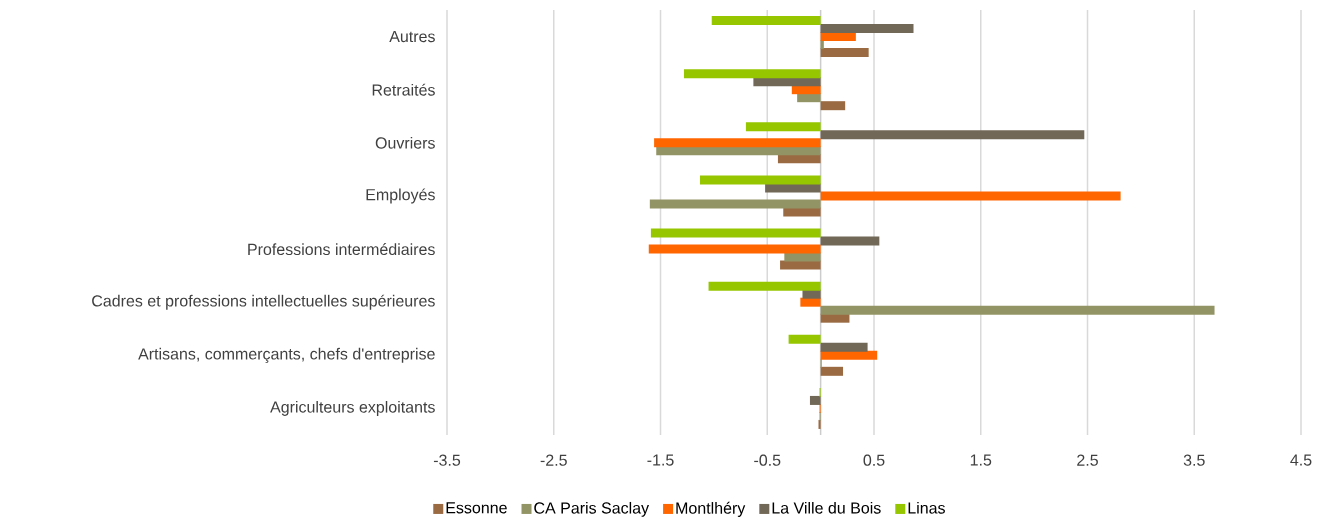 This screenshot has width=1327, height=520. I want to click on y-tick-label: Cadres et professions intellectuelles supérieures, so click(263, 302).